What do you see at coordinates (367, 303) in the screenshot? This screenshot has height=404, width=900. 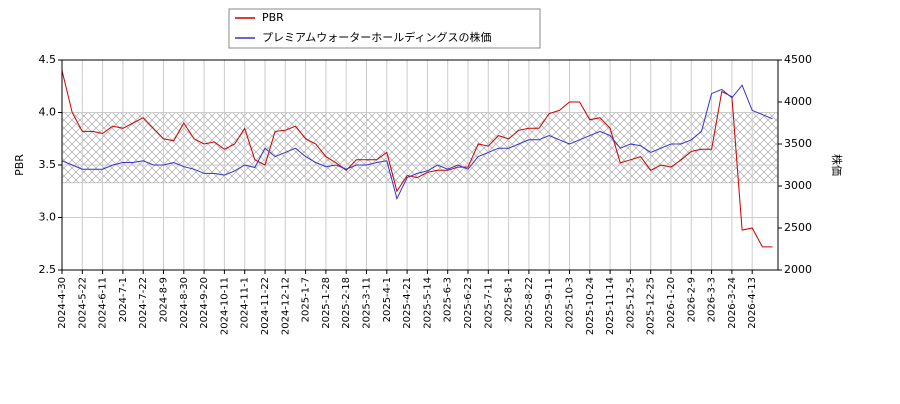 I see `x-tick-label: 2025-3-11` at bounding box center [367, 303].